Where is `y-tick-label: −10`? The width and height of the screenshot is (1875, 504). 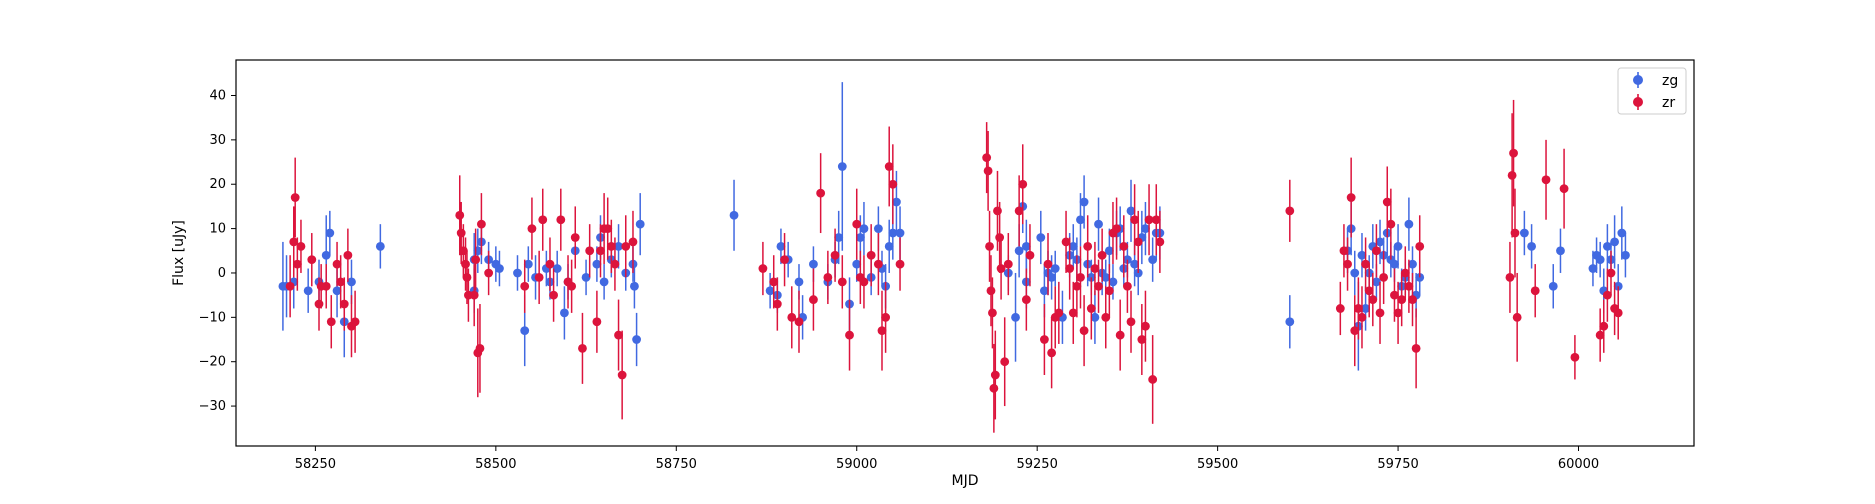 y-tick-label: −10 is located at coordinates (212, 317).